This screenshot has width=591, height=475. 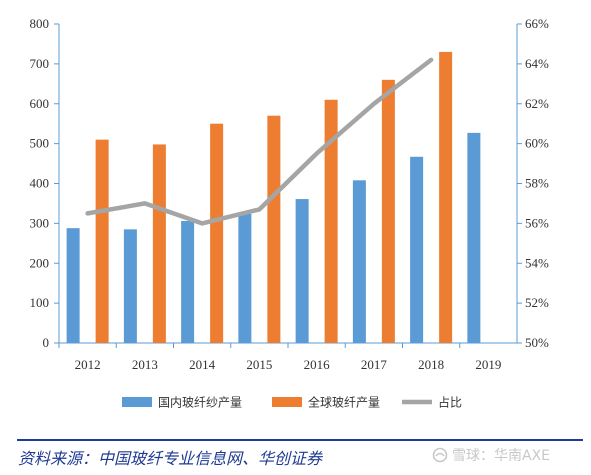 What do you see at coordinates (537, 262) in the screenshot?
I see `y-right-tick-label: 54%` at bounding box center [537, 262].